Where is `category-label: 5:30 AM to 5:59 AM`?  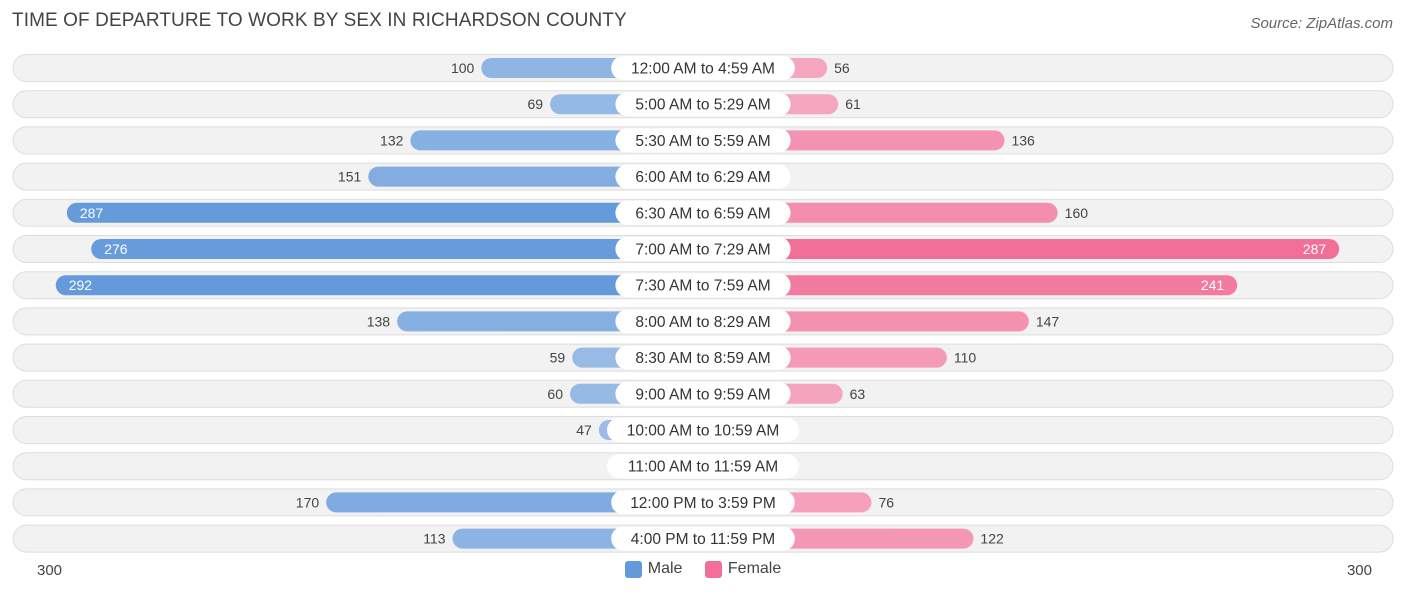 category-label: 5:30 AM to 5:59 AM is located at coordinates (702, 141).